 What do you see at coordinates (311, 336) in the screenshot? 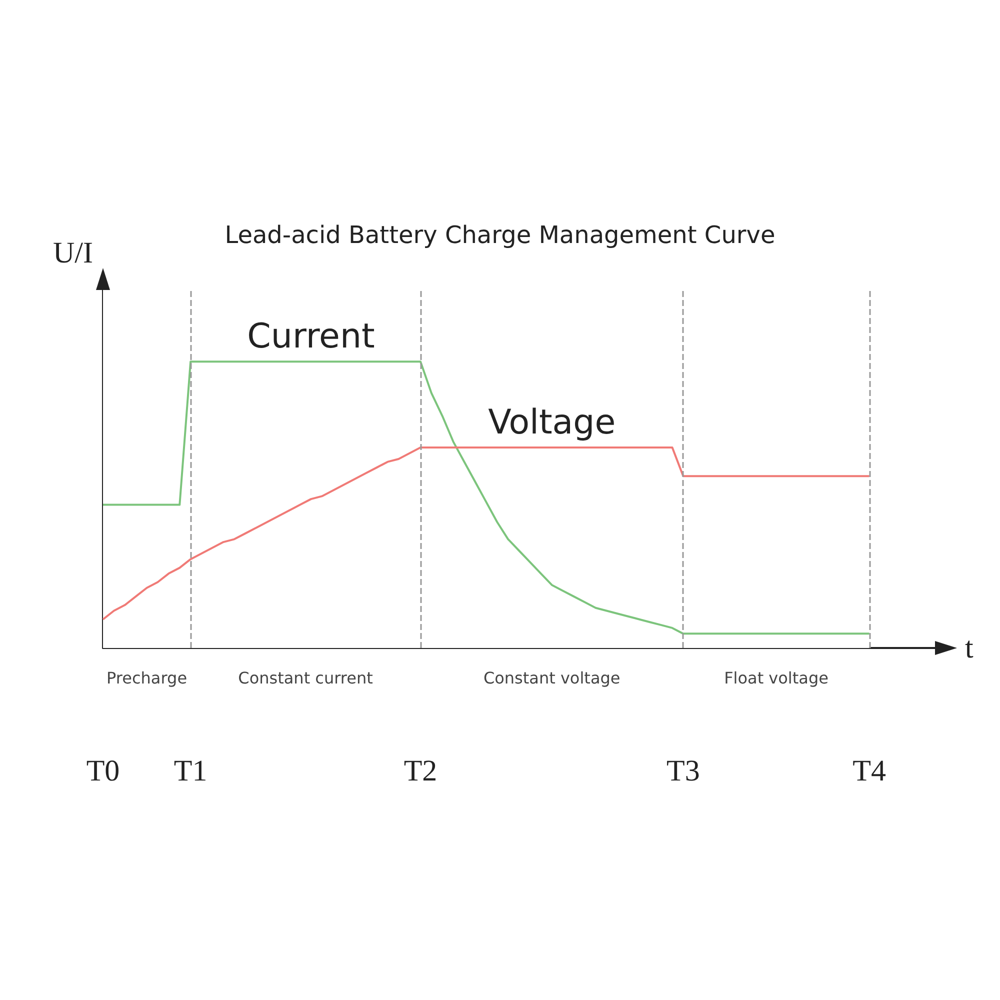
I see `series-label: Current` at bounding box center [311, 336].